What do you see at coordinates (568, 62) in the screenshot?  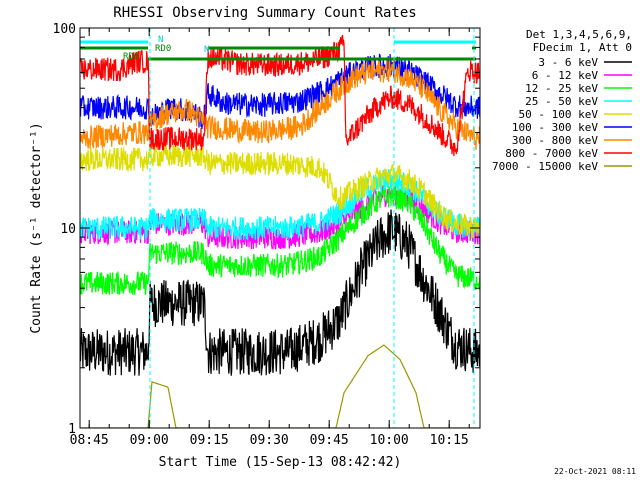 I see `legend-label-1: 3 - 6 keV` at bounding box center [568, 62].